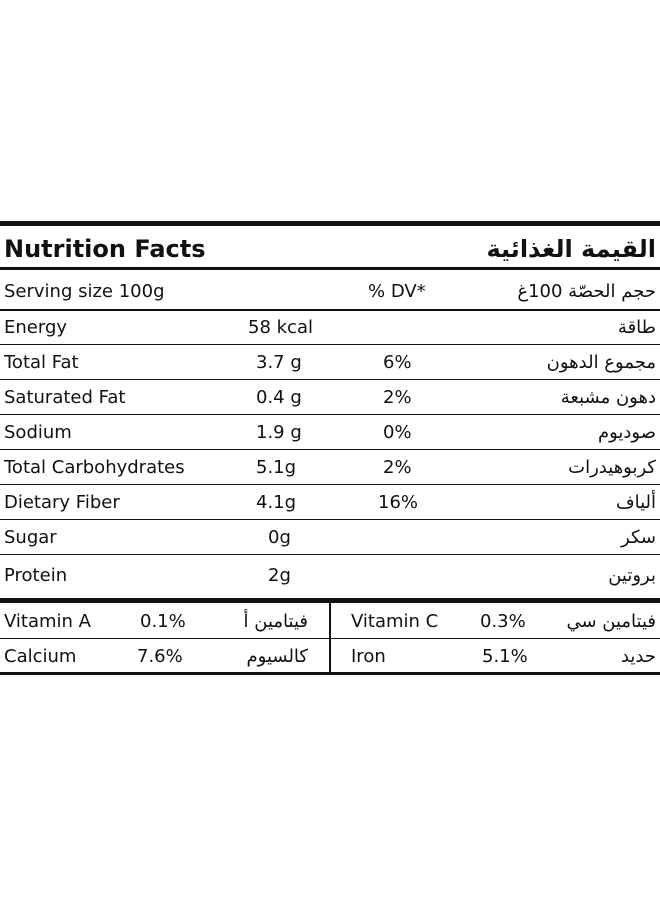  What do you see at coordinates (601, 362) in the screenshot?
I see `nutrient-name-arabic: مجموع الدهون` at bounding box center [601, 362].